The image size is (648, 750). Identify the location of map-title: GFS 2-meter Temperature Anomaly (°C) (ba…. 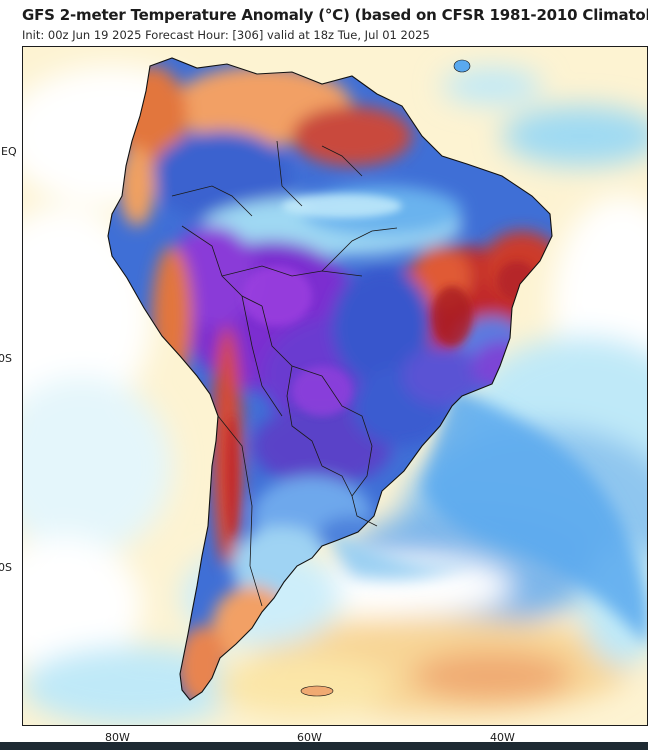
(335, 15).